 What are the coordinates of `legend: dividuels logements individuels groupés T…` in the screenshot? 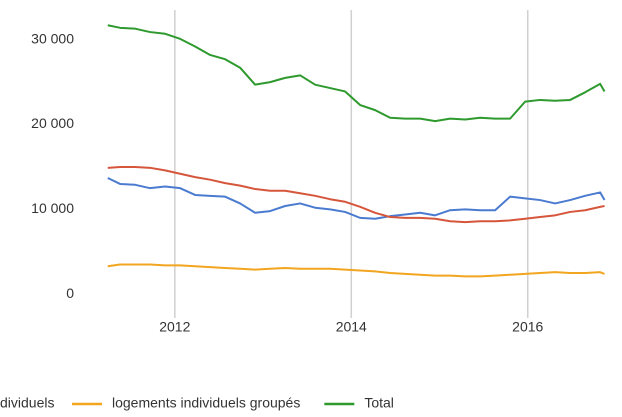 It's located at (197, 403).